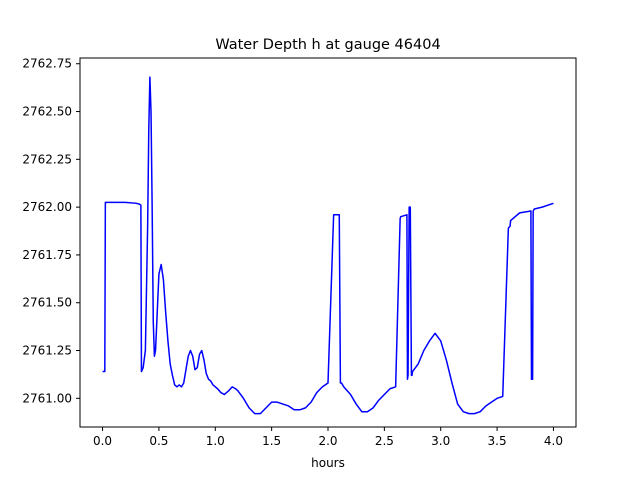 This screenshot has width=640, height=480. I want to click on y-tick-label: 2762.25, so click(47, 159).